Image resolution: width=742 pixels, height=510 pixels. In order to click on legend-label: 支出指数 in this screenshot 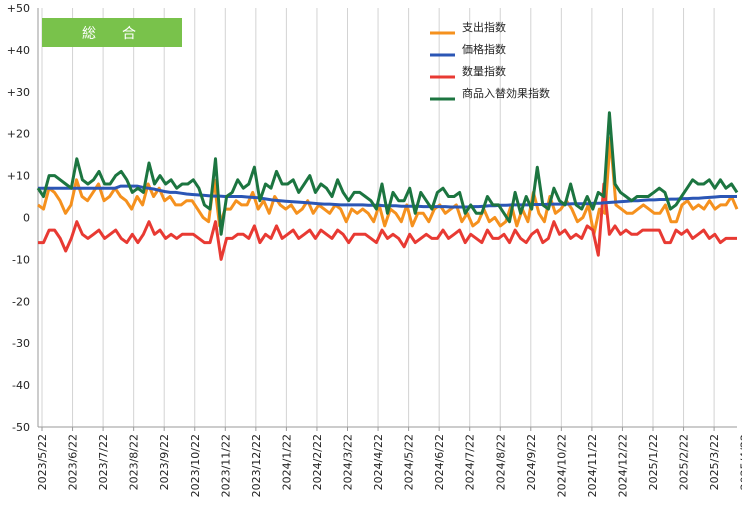, I will do `click(484, 27)`.